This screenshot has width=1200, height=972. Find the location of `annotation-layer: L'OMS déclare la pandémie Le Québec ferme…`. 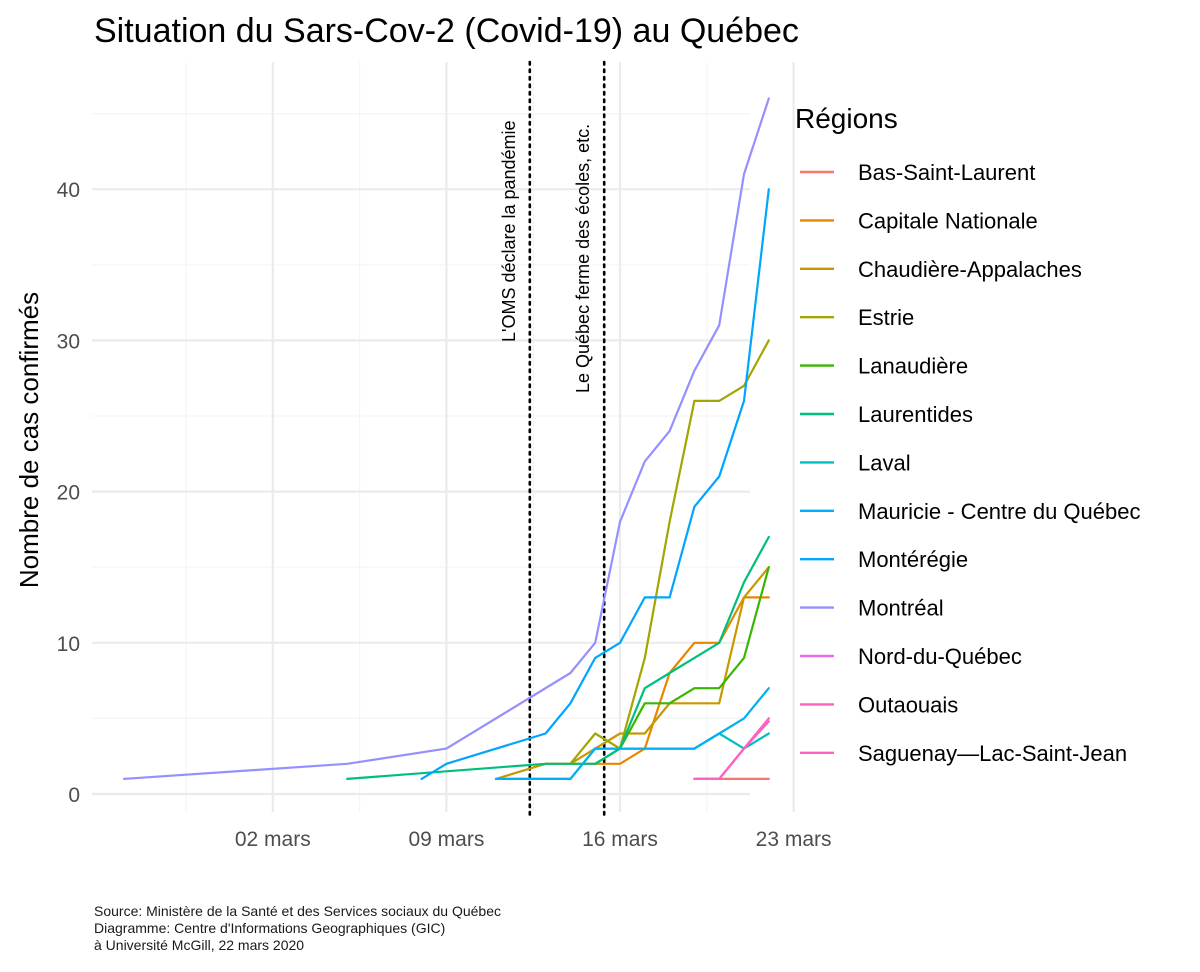

annotation-layer: L'OMS déclare la pandémie Le Québec ferme… is located at coordinates (552, 439).